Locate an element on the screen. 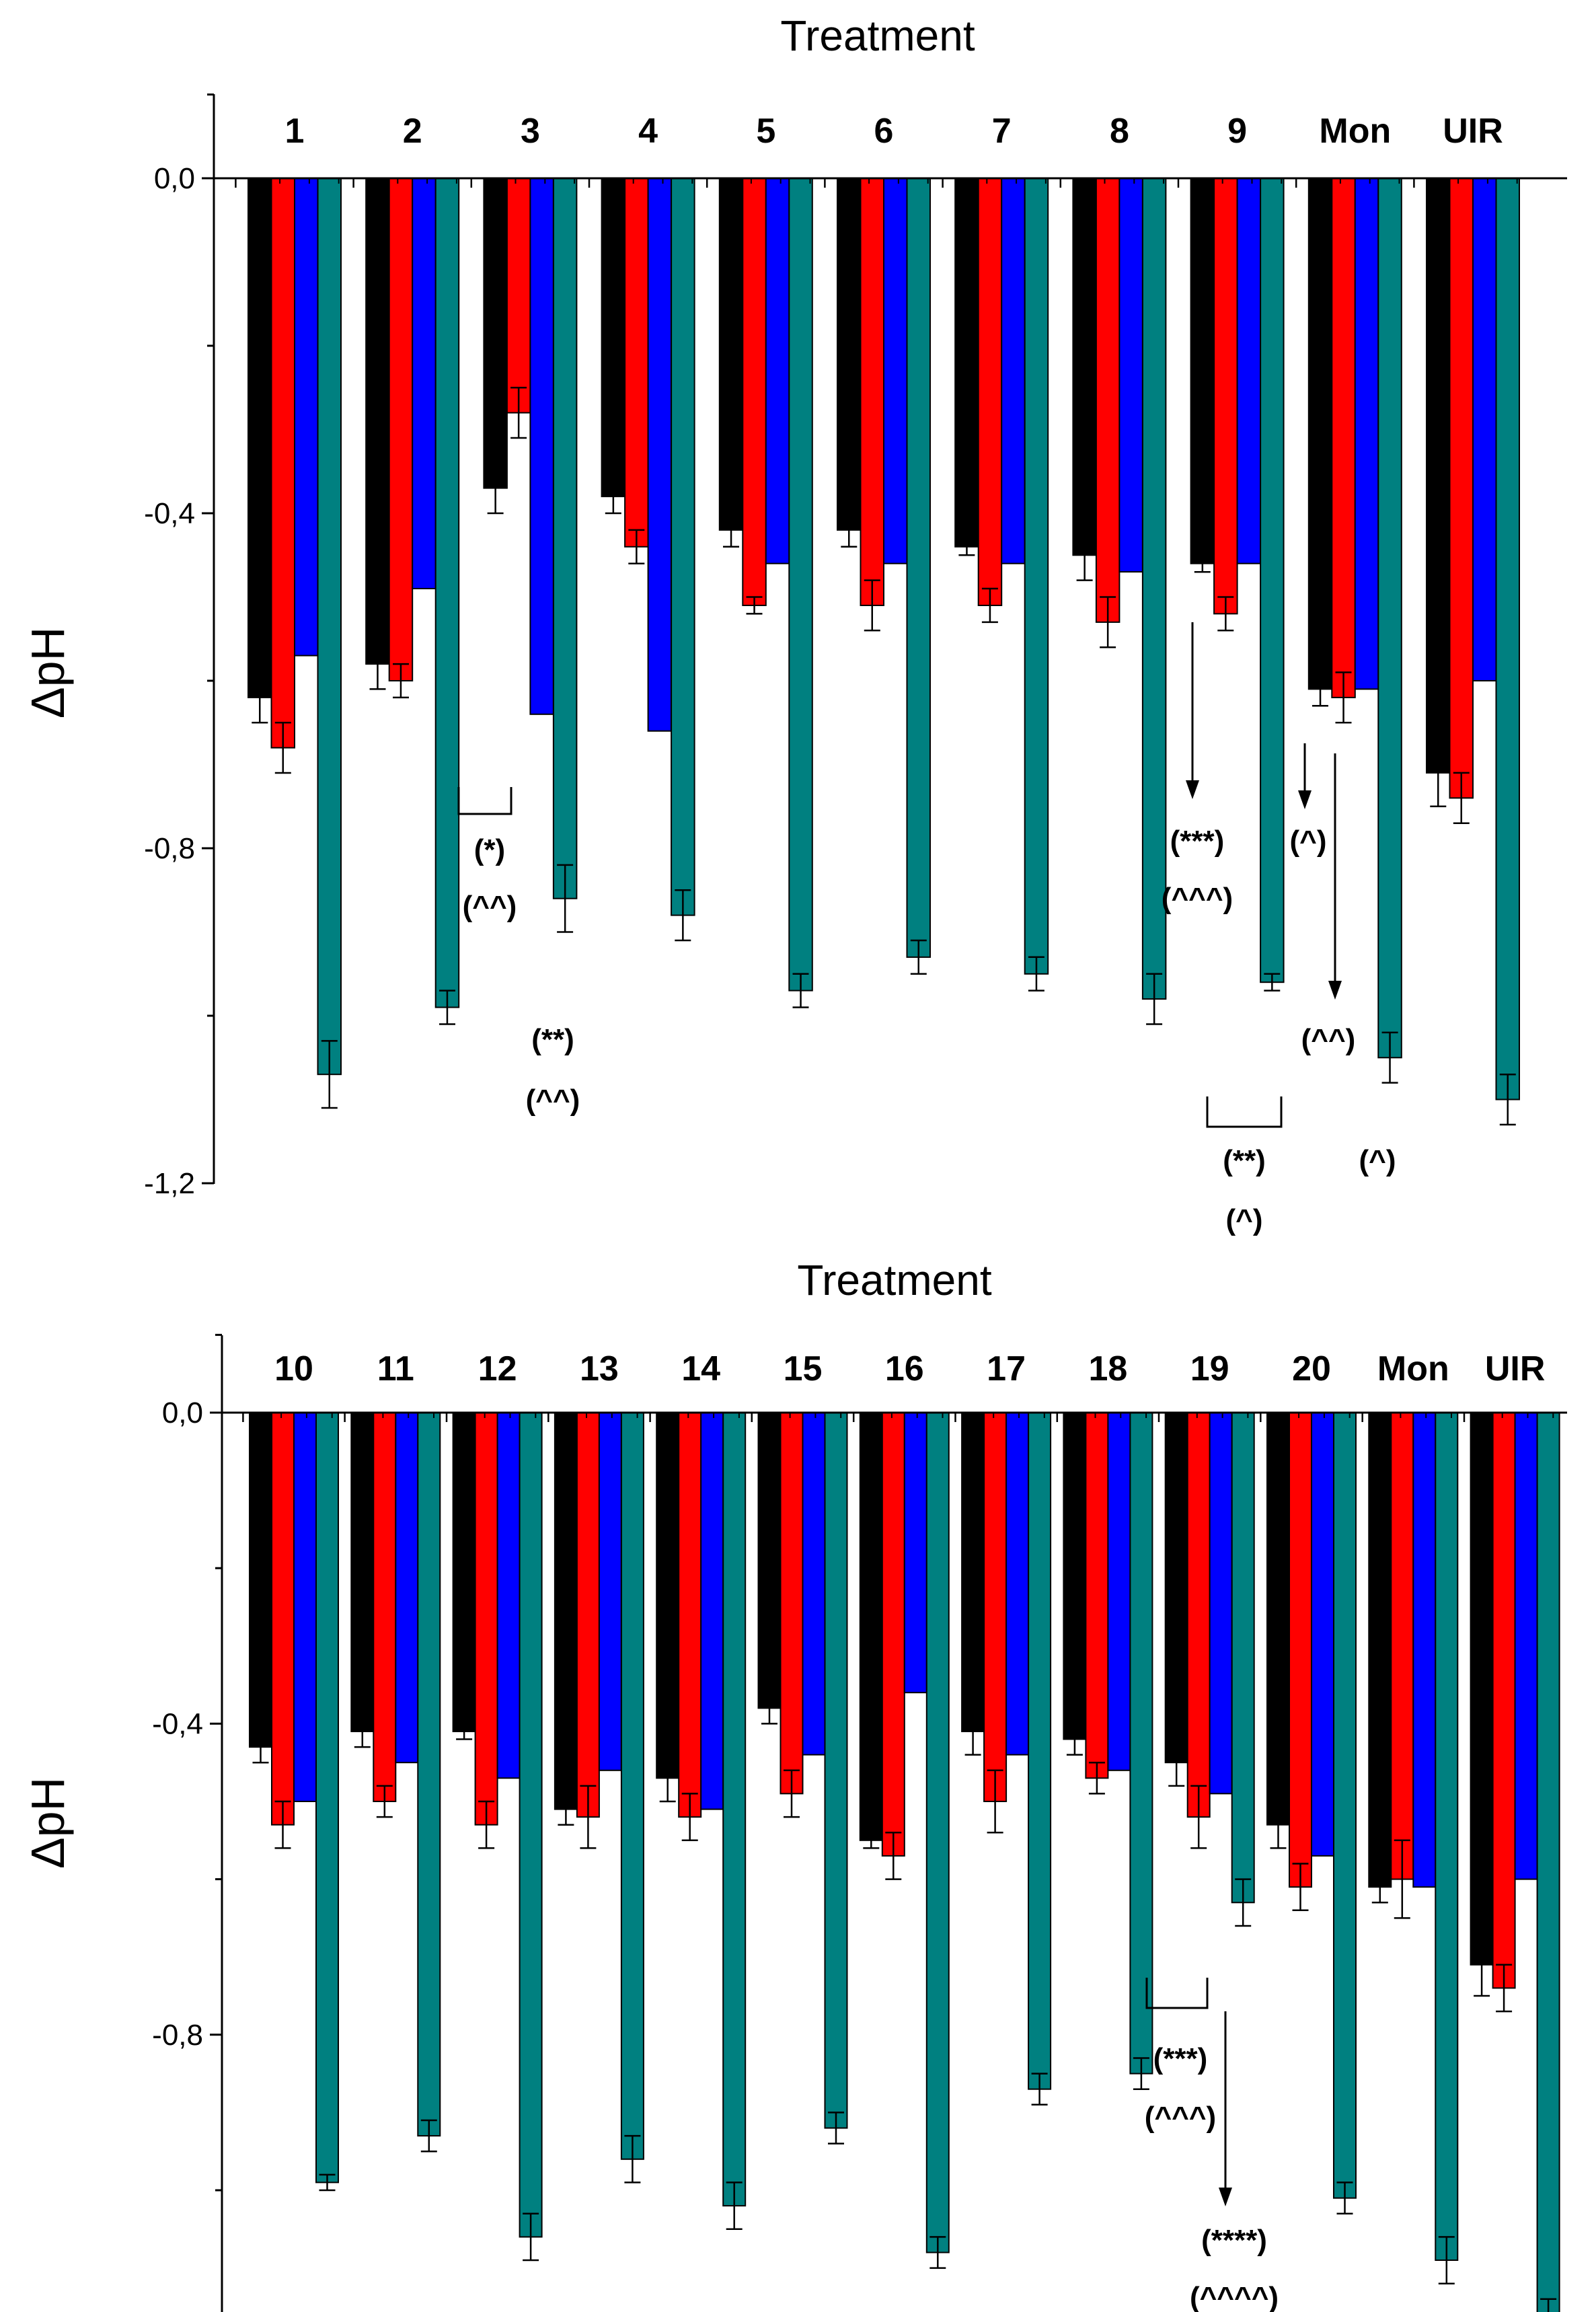 The image size is (1596, 2312). annotation-3-b: (^^) is located at coordinates (490, 907).